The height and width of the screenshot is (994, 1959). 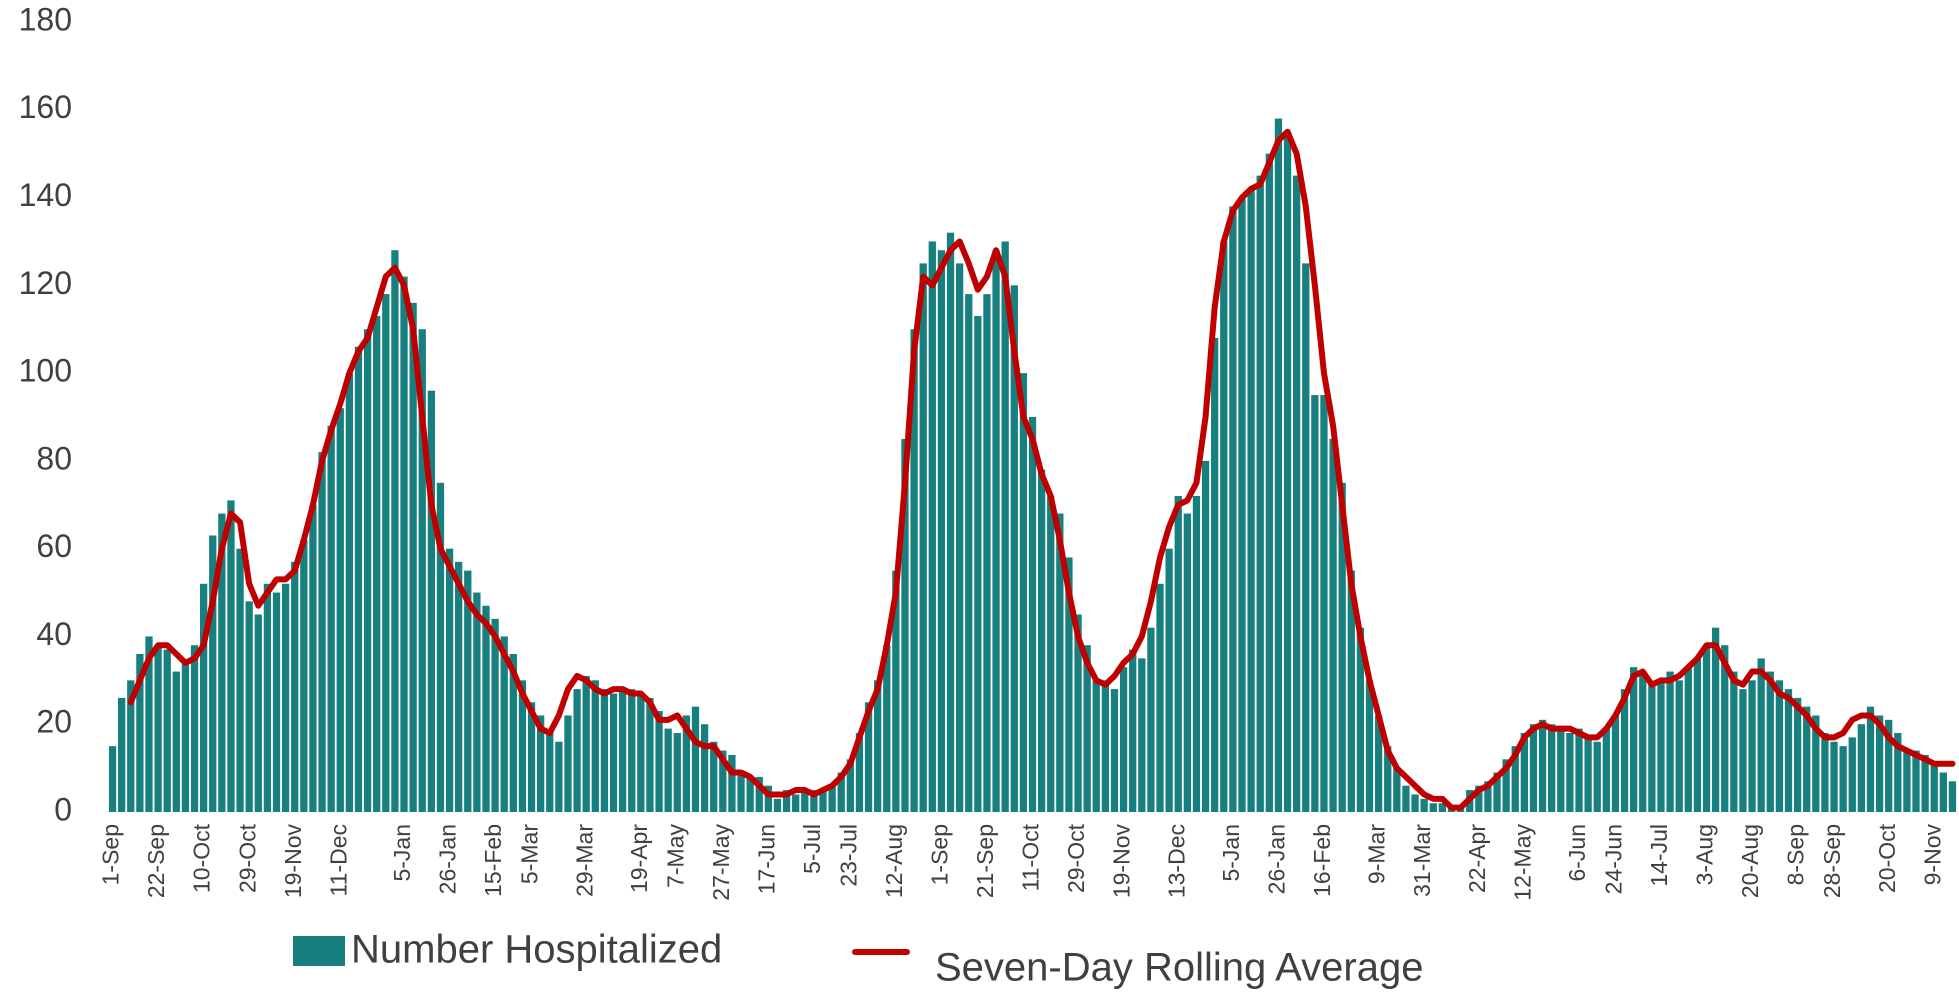 I want to click on x-tick-label: 9-Nov, so click(x=1932, y=855).